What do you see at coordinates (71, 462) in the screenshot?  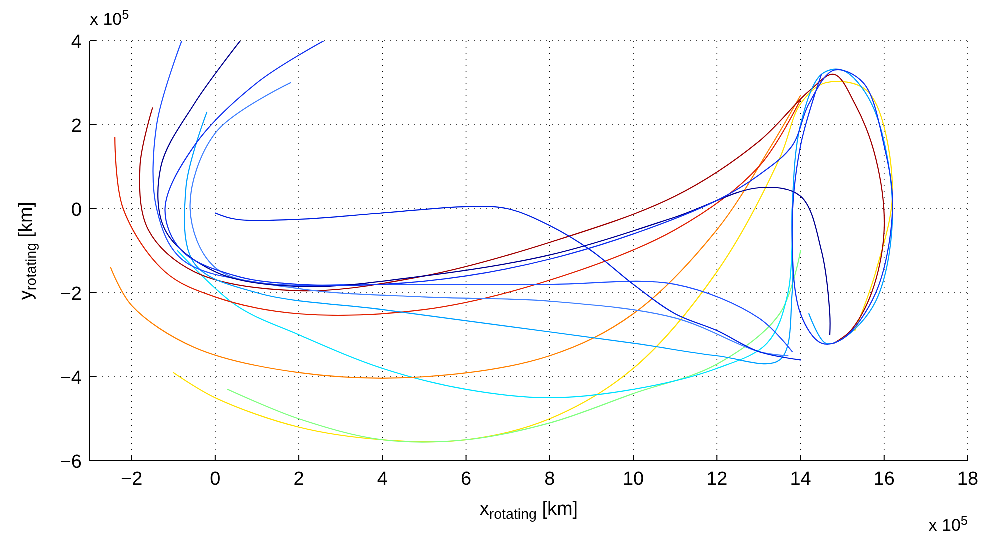 I see `y-tick-label: −6` at bounding box center [71, 462].